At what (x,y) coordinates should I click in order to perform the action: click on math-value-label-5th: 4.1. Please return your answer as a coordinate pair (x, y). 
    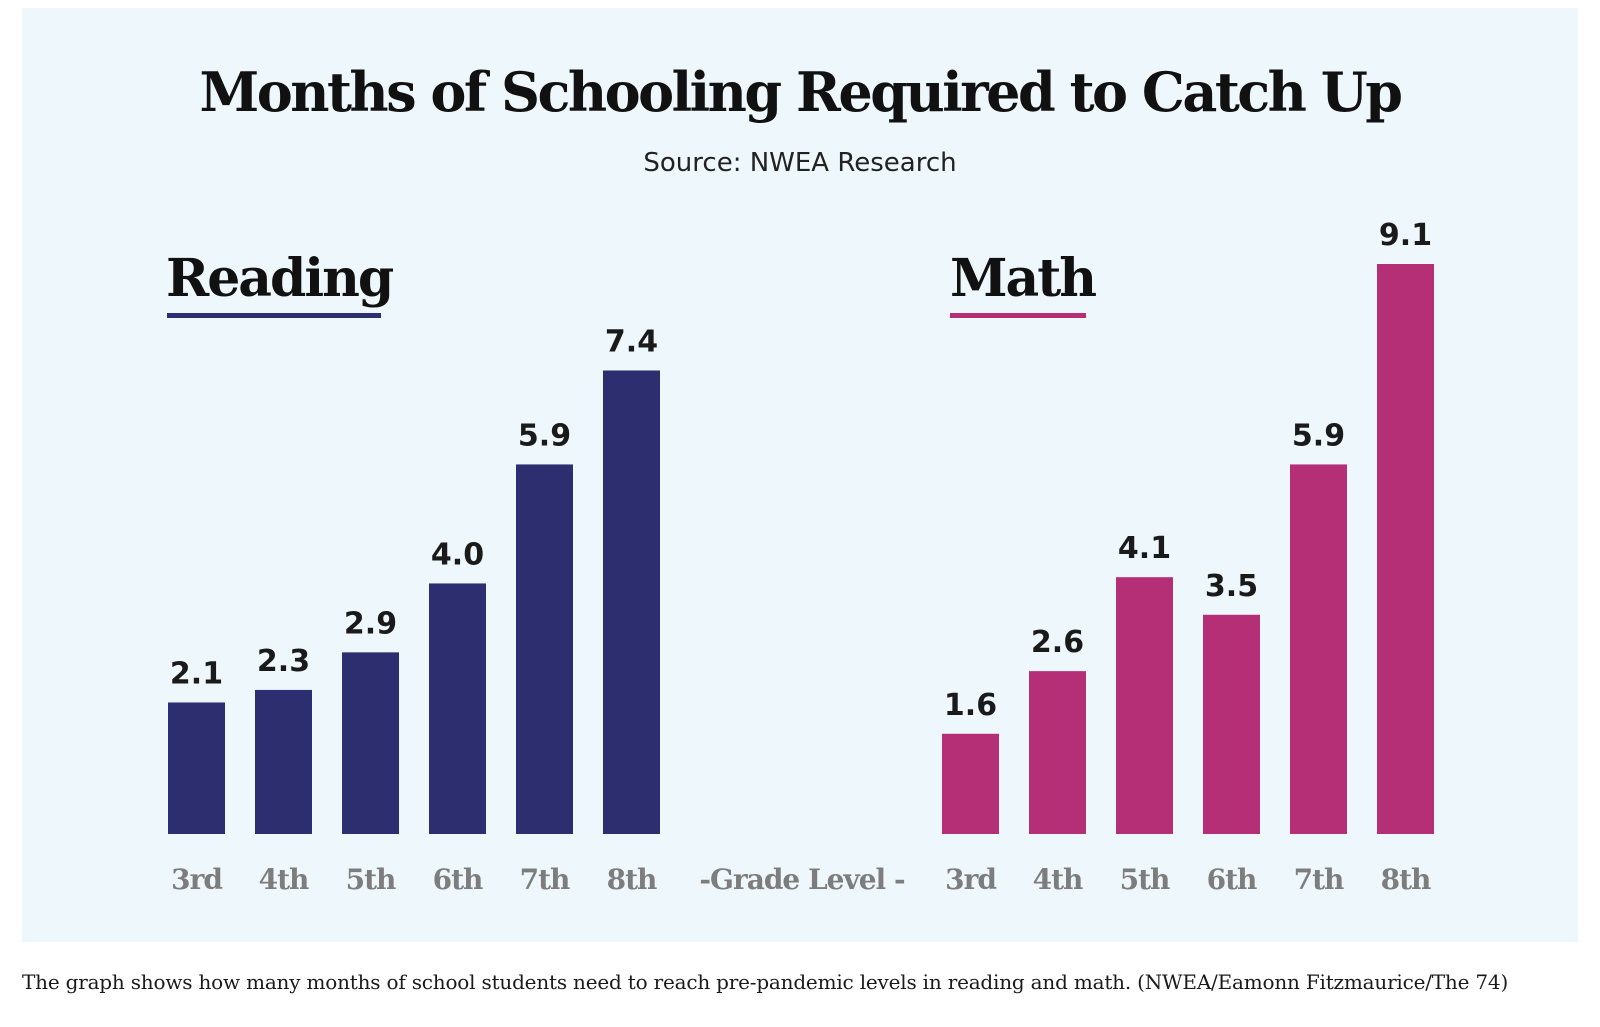
    Looking at the image, I should click on (1144, 548).